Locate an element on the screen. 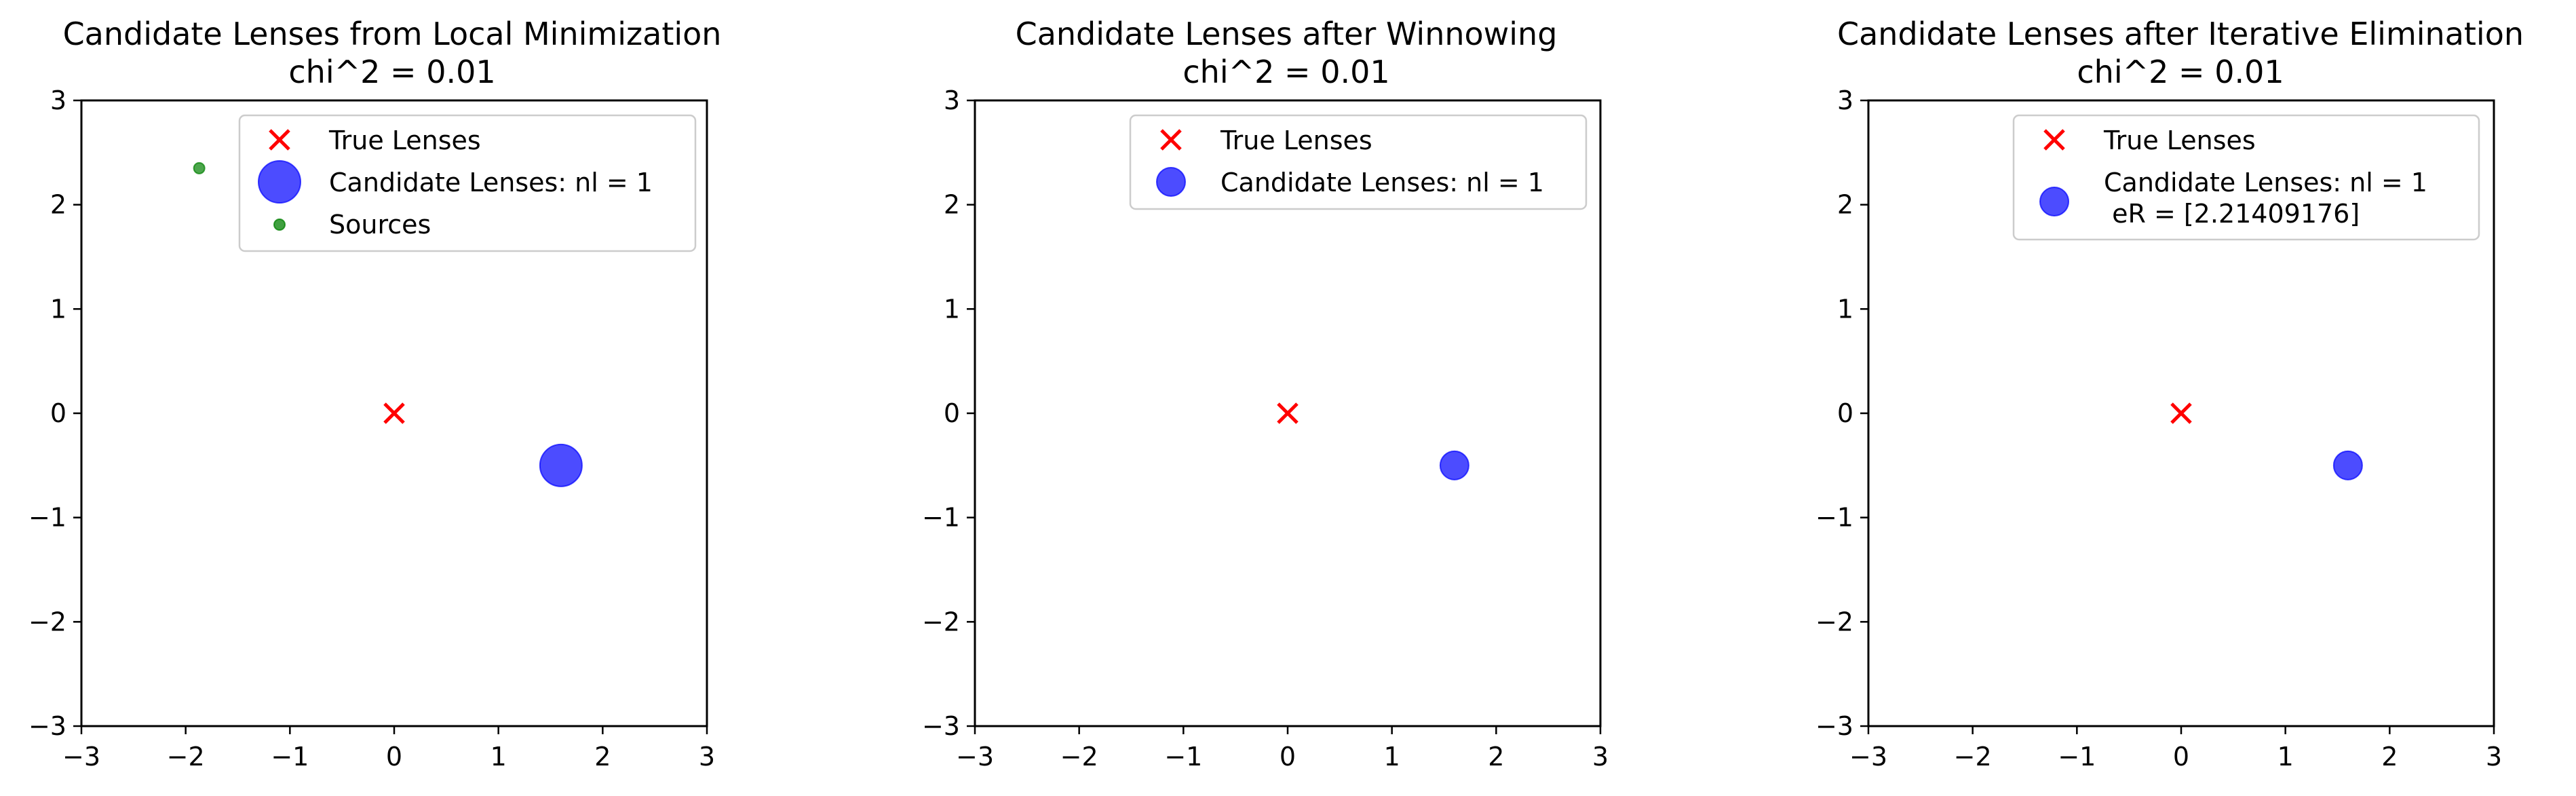 This screenshot has height=796, width=2576. panel-1-true-lens-point is located at coordinates (394, 413).